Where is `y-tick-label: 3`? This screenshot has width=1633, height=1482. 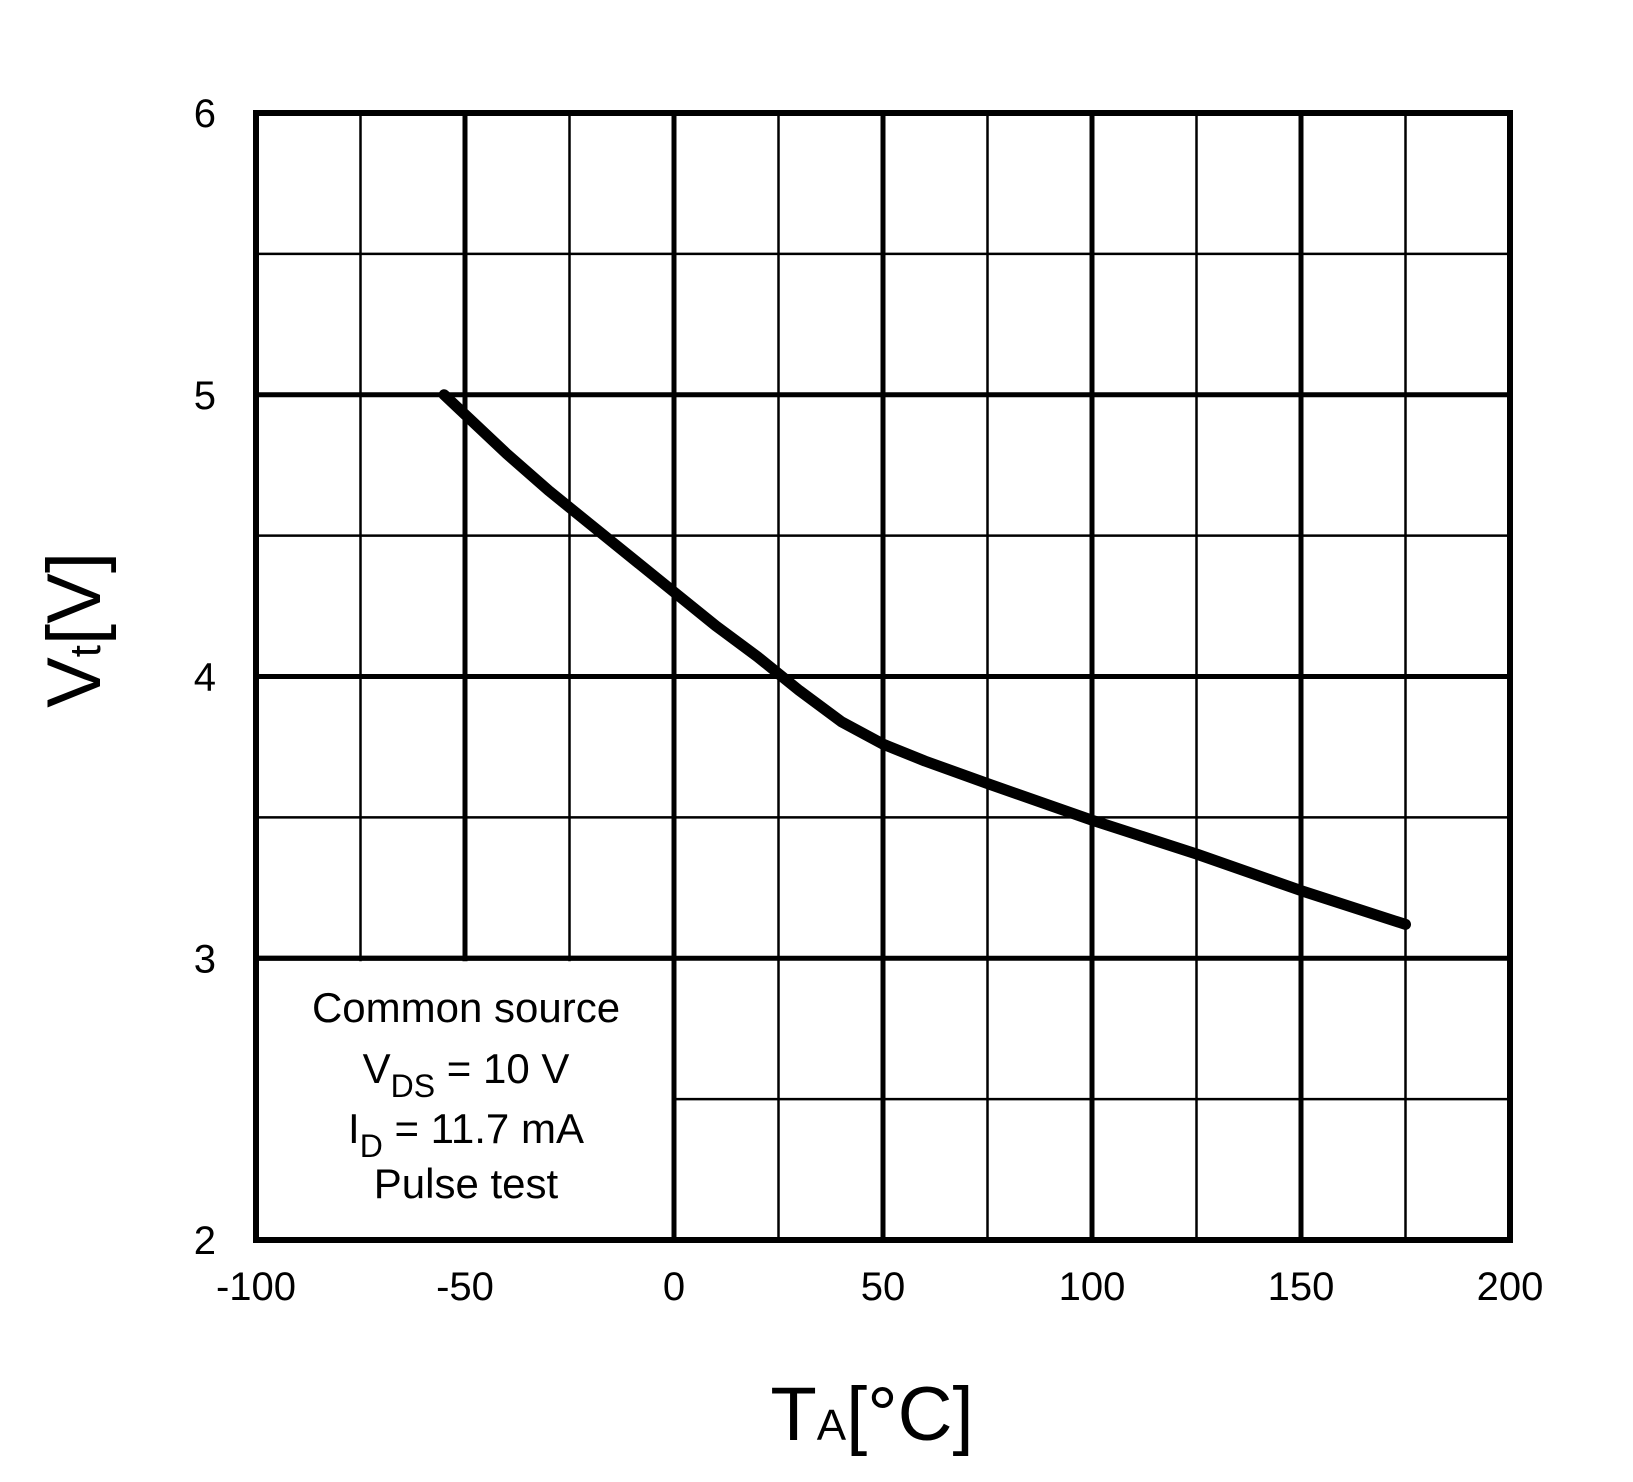
y-tick-label: 3 is located at coordinates (205, 959).